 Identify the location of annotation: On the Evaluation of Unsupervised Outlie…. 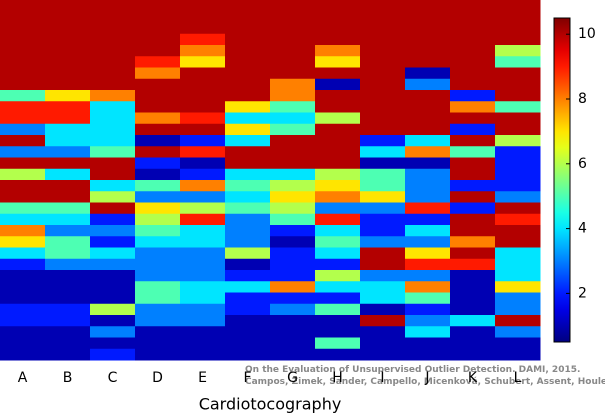
(412, 370).